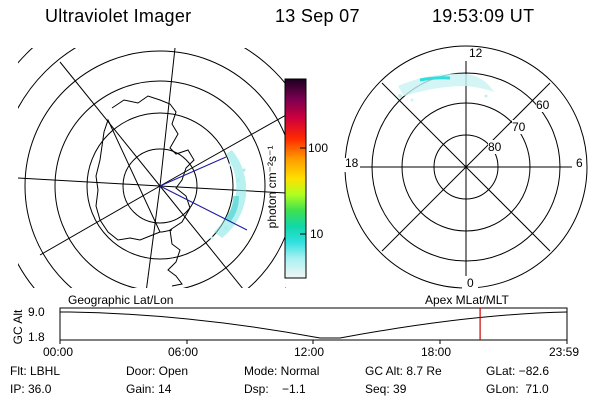 The image size is (600, 400). Describe the element at coordinates (203, 208) in the screenshot. I see `sun-direction-line` at that location.